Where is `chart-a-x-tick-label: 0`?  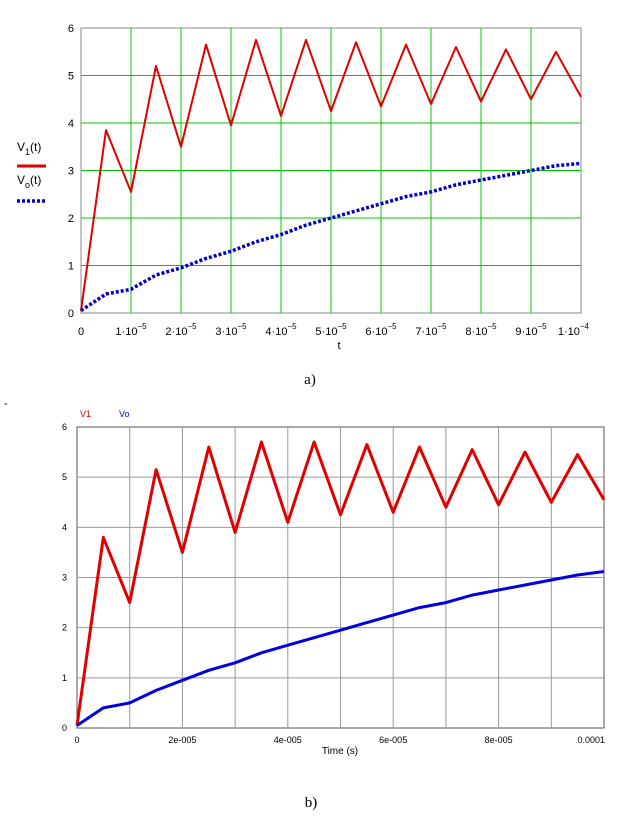 chart-a-x-tick-label: 0 is located at coordinates (81, 332).